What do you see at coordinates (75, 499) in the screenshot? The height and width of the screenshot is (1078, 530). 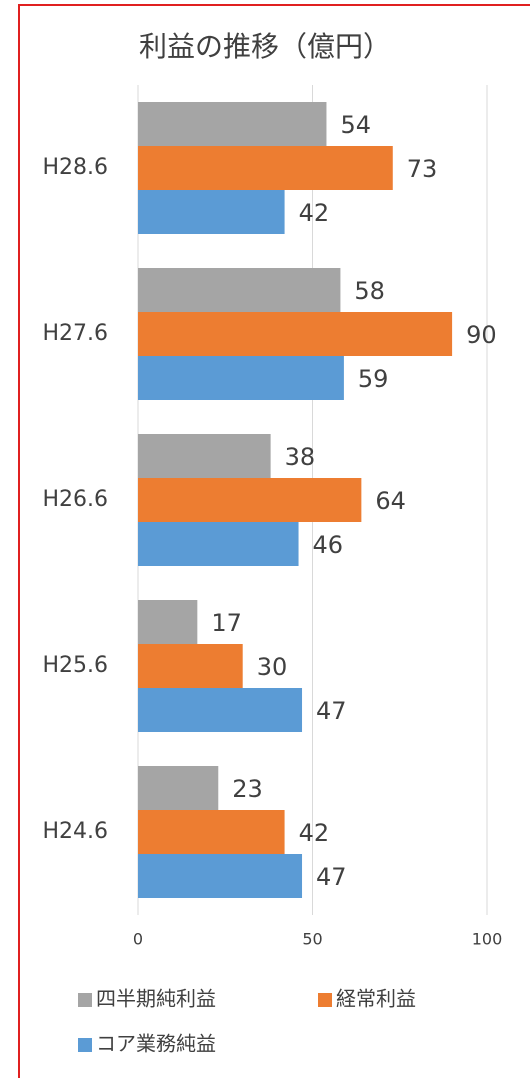 I see `y-tick-label: H26.6` at bounding box center [75, 499].